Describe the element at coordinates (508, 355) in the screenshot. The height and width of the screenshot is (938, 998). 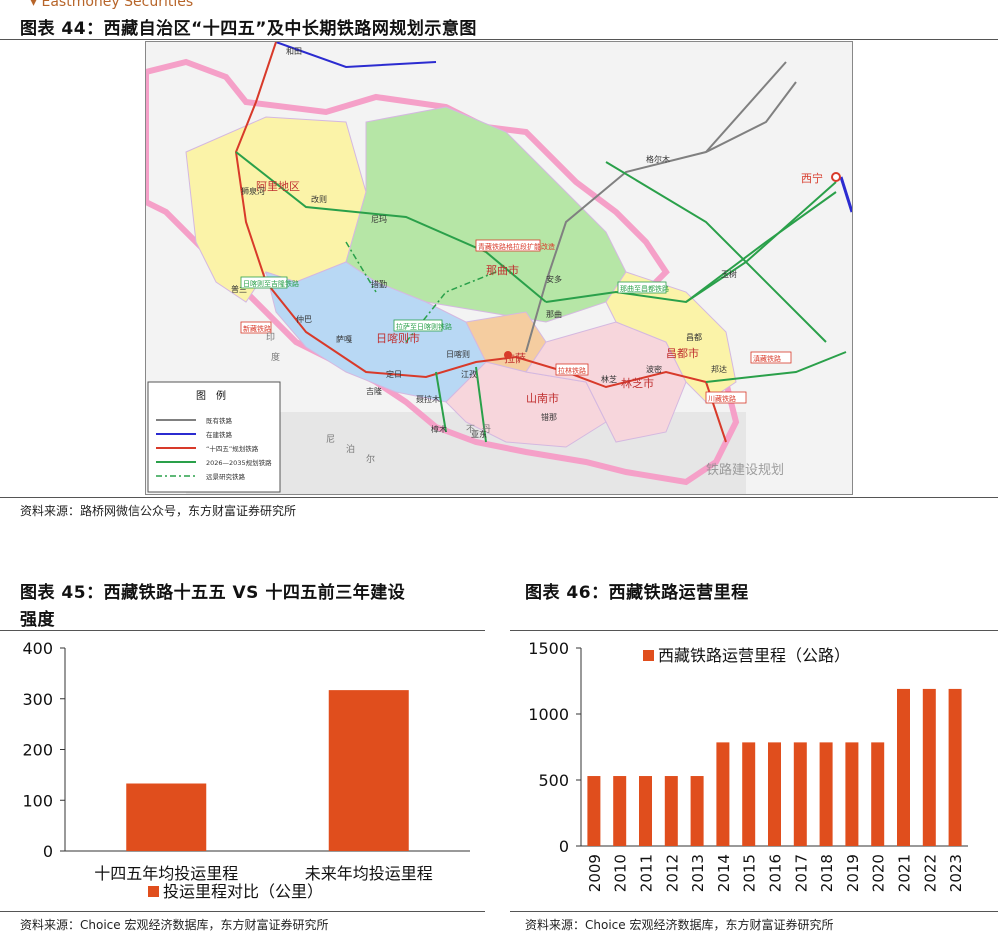
I see `lhasa-marker` at that location.